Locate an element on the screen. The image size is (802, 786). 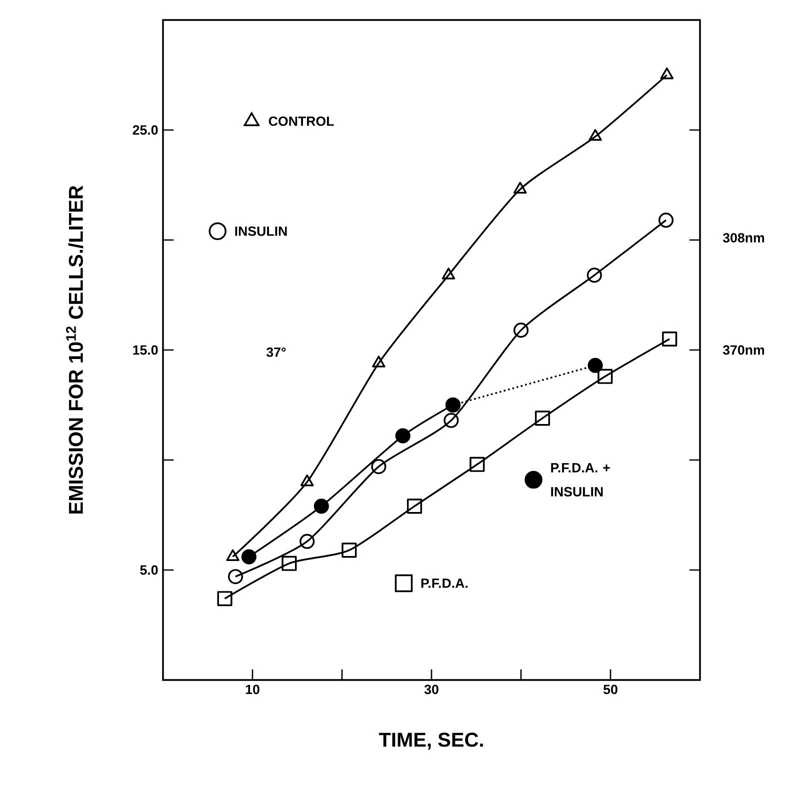
x-tick-label: 10 is located at coordinates (253, 689).